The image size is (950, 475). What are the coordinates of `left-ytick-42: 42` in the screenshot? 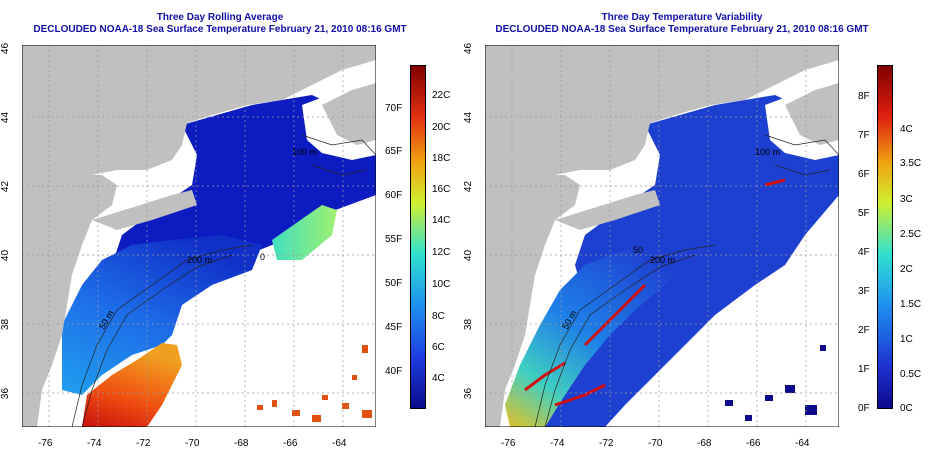 It's located at (6, 186).